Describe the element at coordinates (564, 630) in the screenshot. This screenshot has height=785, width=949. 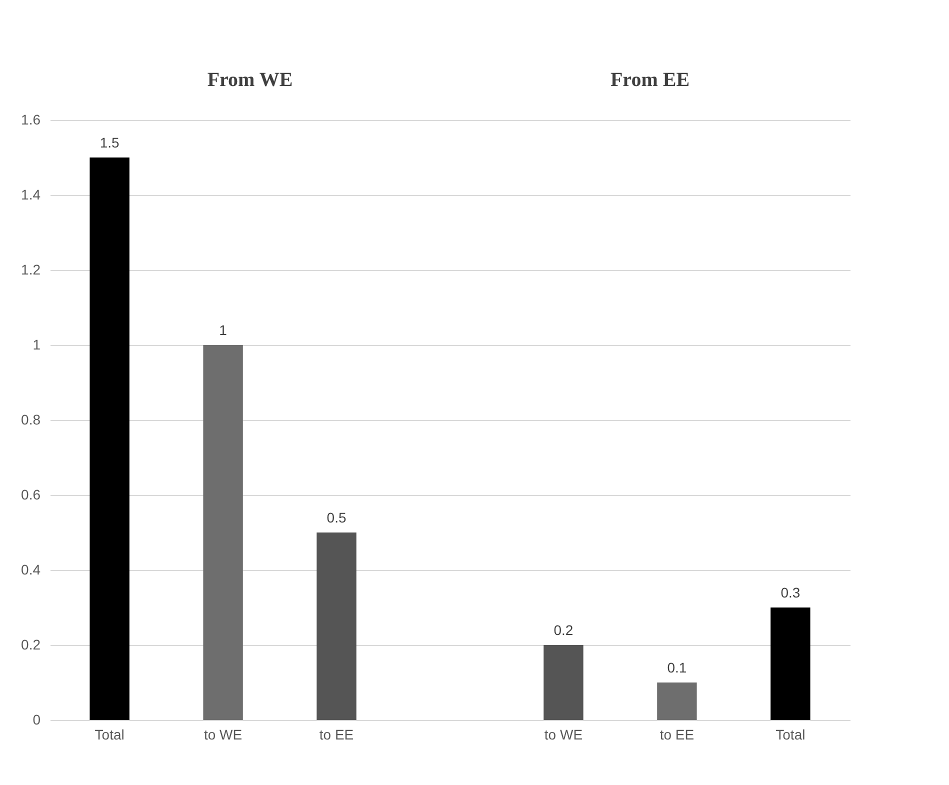
I see `data-label: 0.2` at that location.